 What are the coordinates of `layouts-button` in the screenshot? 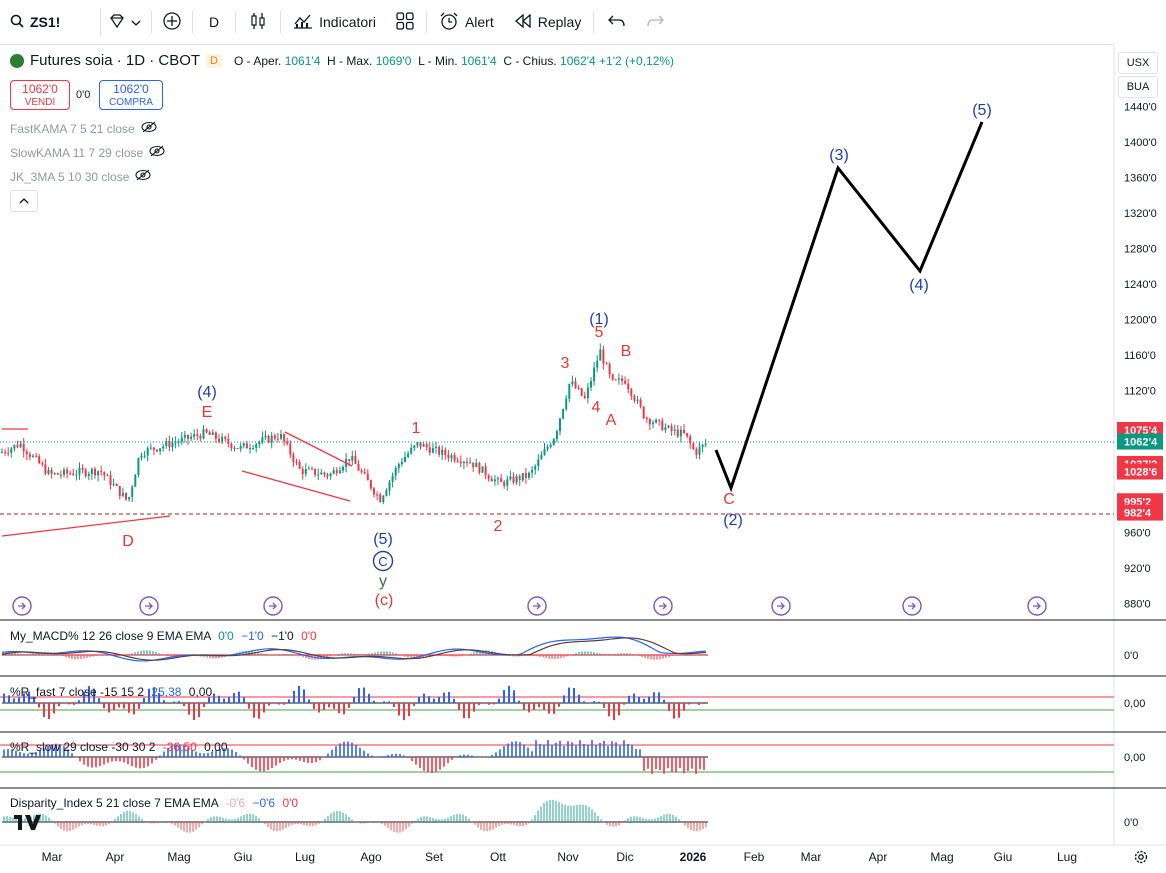 It's located at (405, 22).